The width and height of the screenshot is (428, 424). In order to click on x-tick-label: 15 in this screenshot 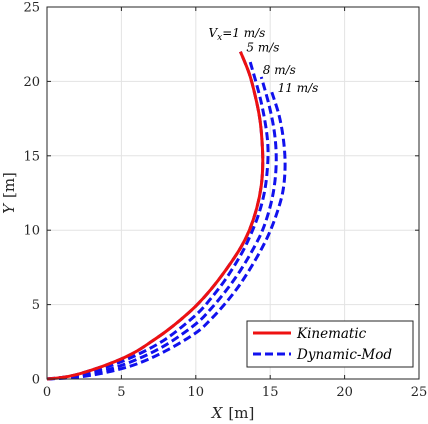, I will do `click(270, 392)`.